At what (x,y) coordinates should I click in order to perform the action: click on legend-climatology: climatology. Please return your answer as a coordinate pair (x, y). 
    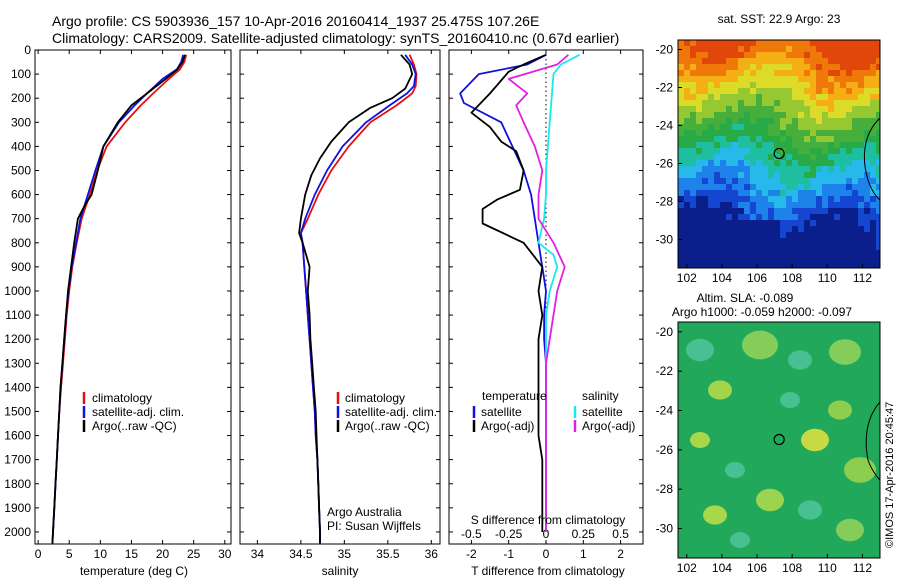
    Looking at the image, I should click on (375, 398).